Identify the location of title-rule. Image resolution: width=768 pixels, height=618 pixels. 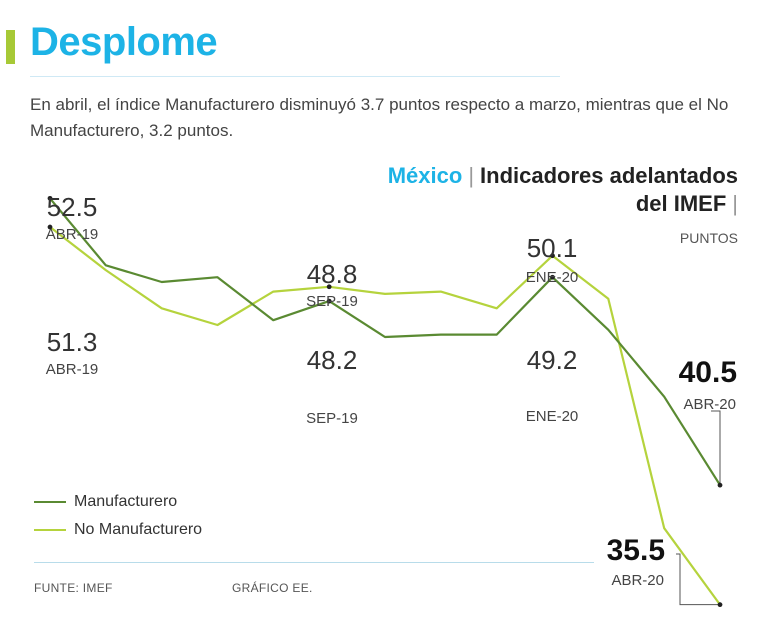
(295, 76).